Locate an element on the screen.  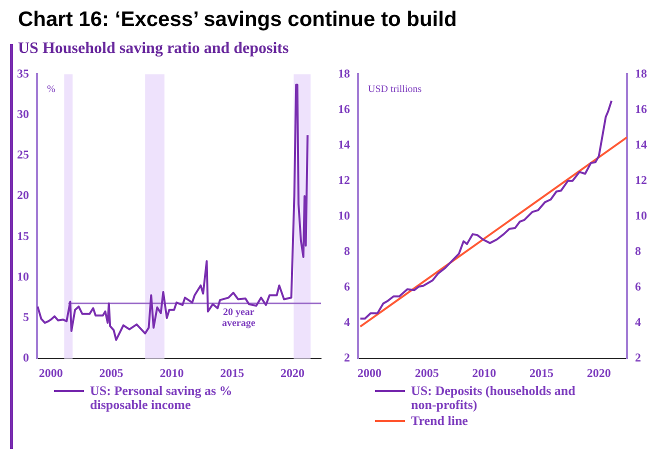
legend-label: US: Deposits (households and non-profits) is located at coordinates (493, 397).